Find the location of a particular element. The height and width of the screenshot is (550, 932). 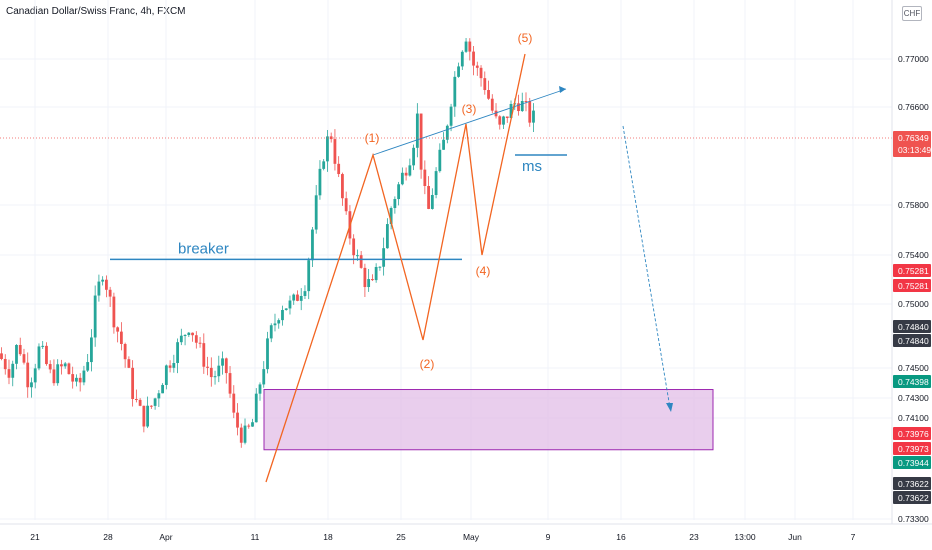

x-tick-label: May is located at coordinates (471, 537).